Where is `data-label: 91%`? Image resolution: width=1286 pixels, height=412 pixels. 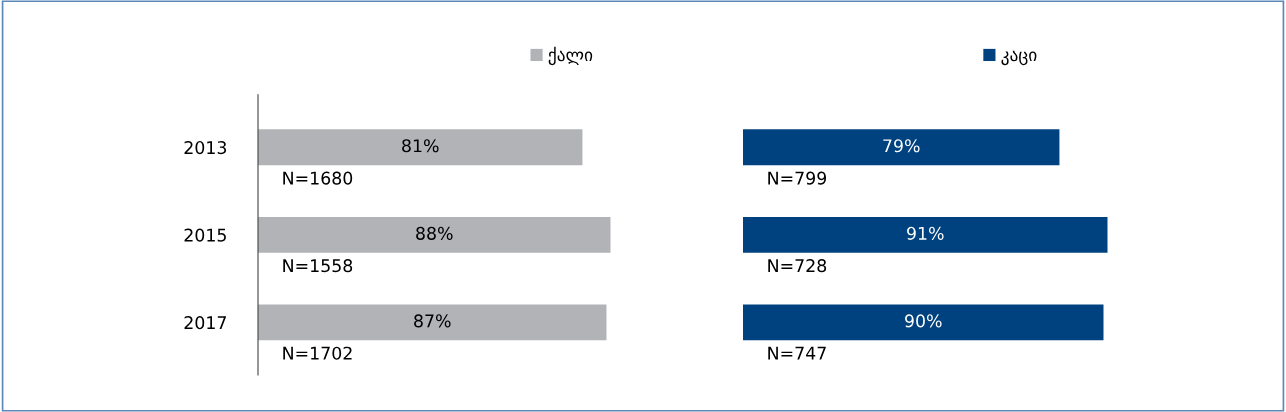
data-label: 91% is located at coordinates (925, 233).